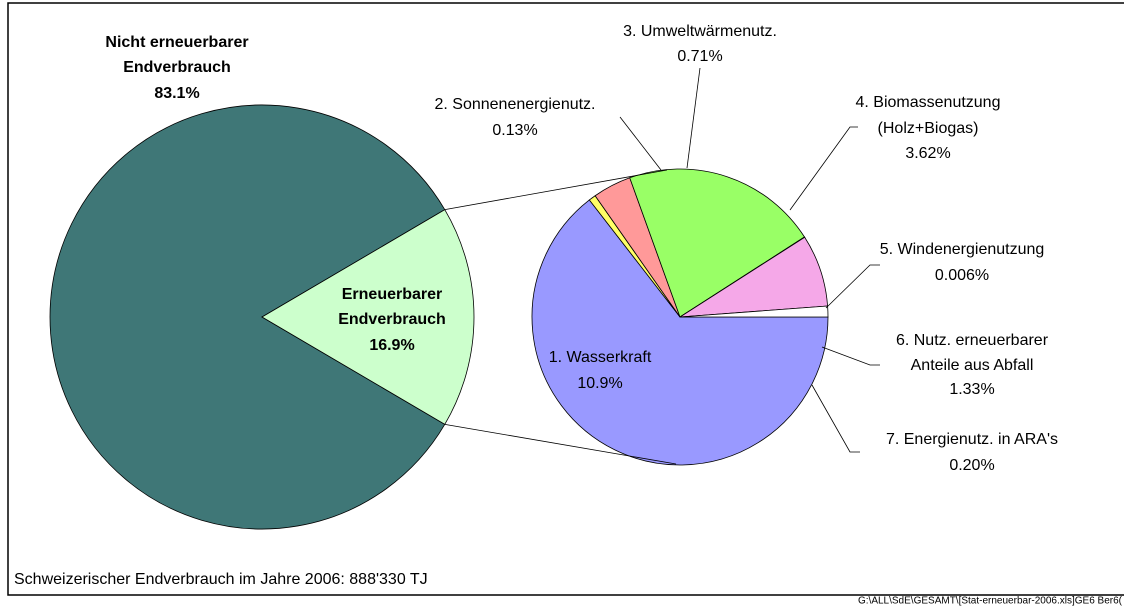  What do you see at coordinates (972, 340) in the screenshot?
I see `slice-label: 6. Nutz. erneuerbarer` at bounding box center [972, 340].